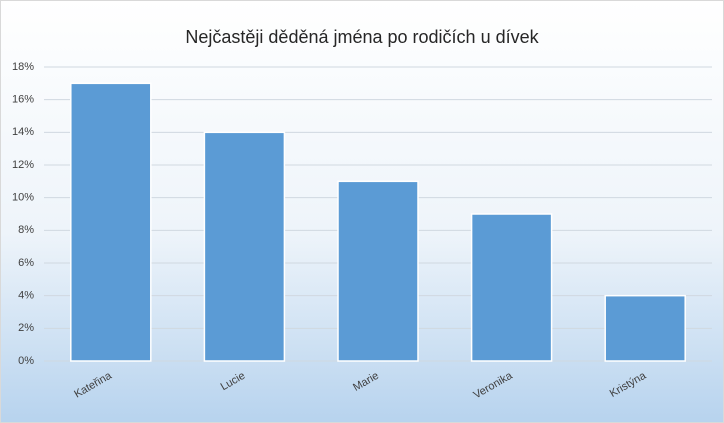  What do you see at coordinates (23, 67) in the screenshot?
I see `y-tick-label: 18%` at bounding box center [23, 67].